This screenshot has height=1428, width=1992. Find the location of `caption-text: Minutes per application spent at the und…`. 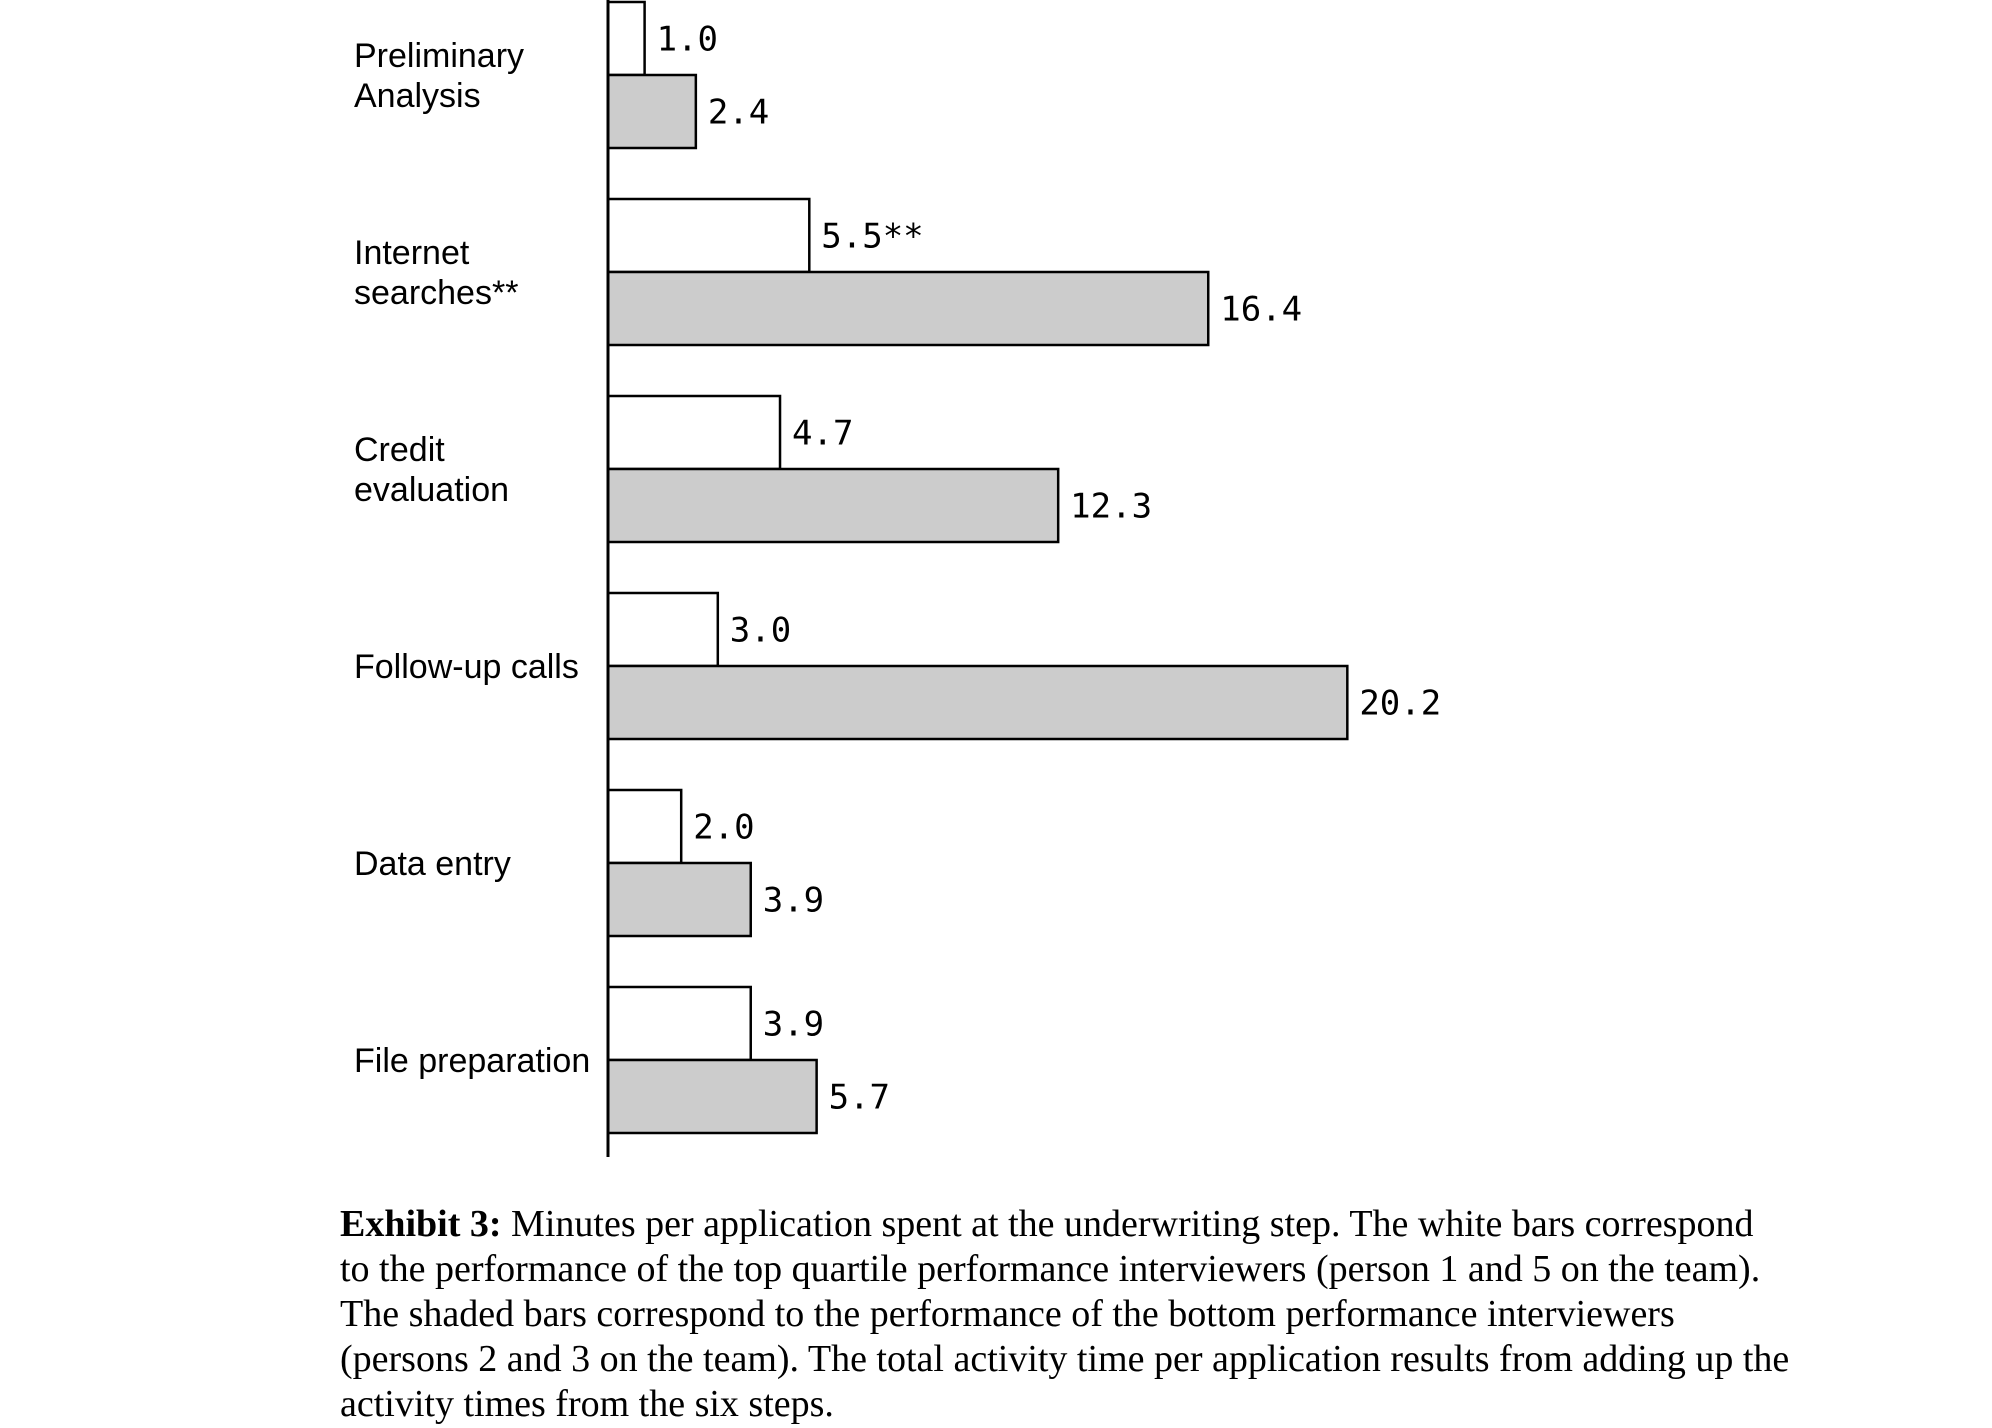

caption-text: Minutes per application spent at the und… is located at coordinates (1065, 1314).